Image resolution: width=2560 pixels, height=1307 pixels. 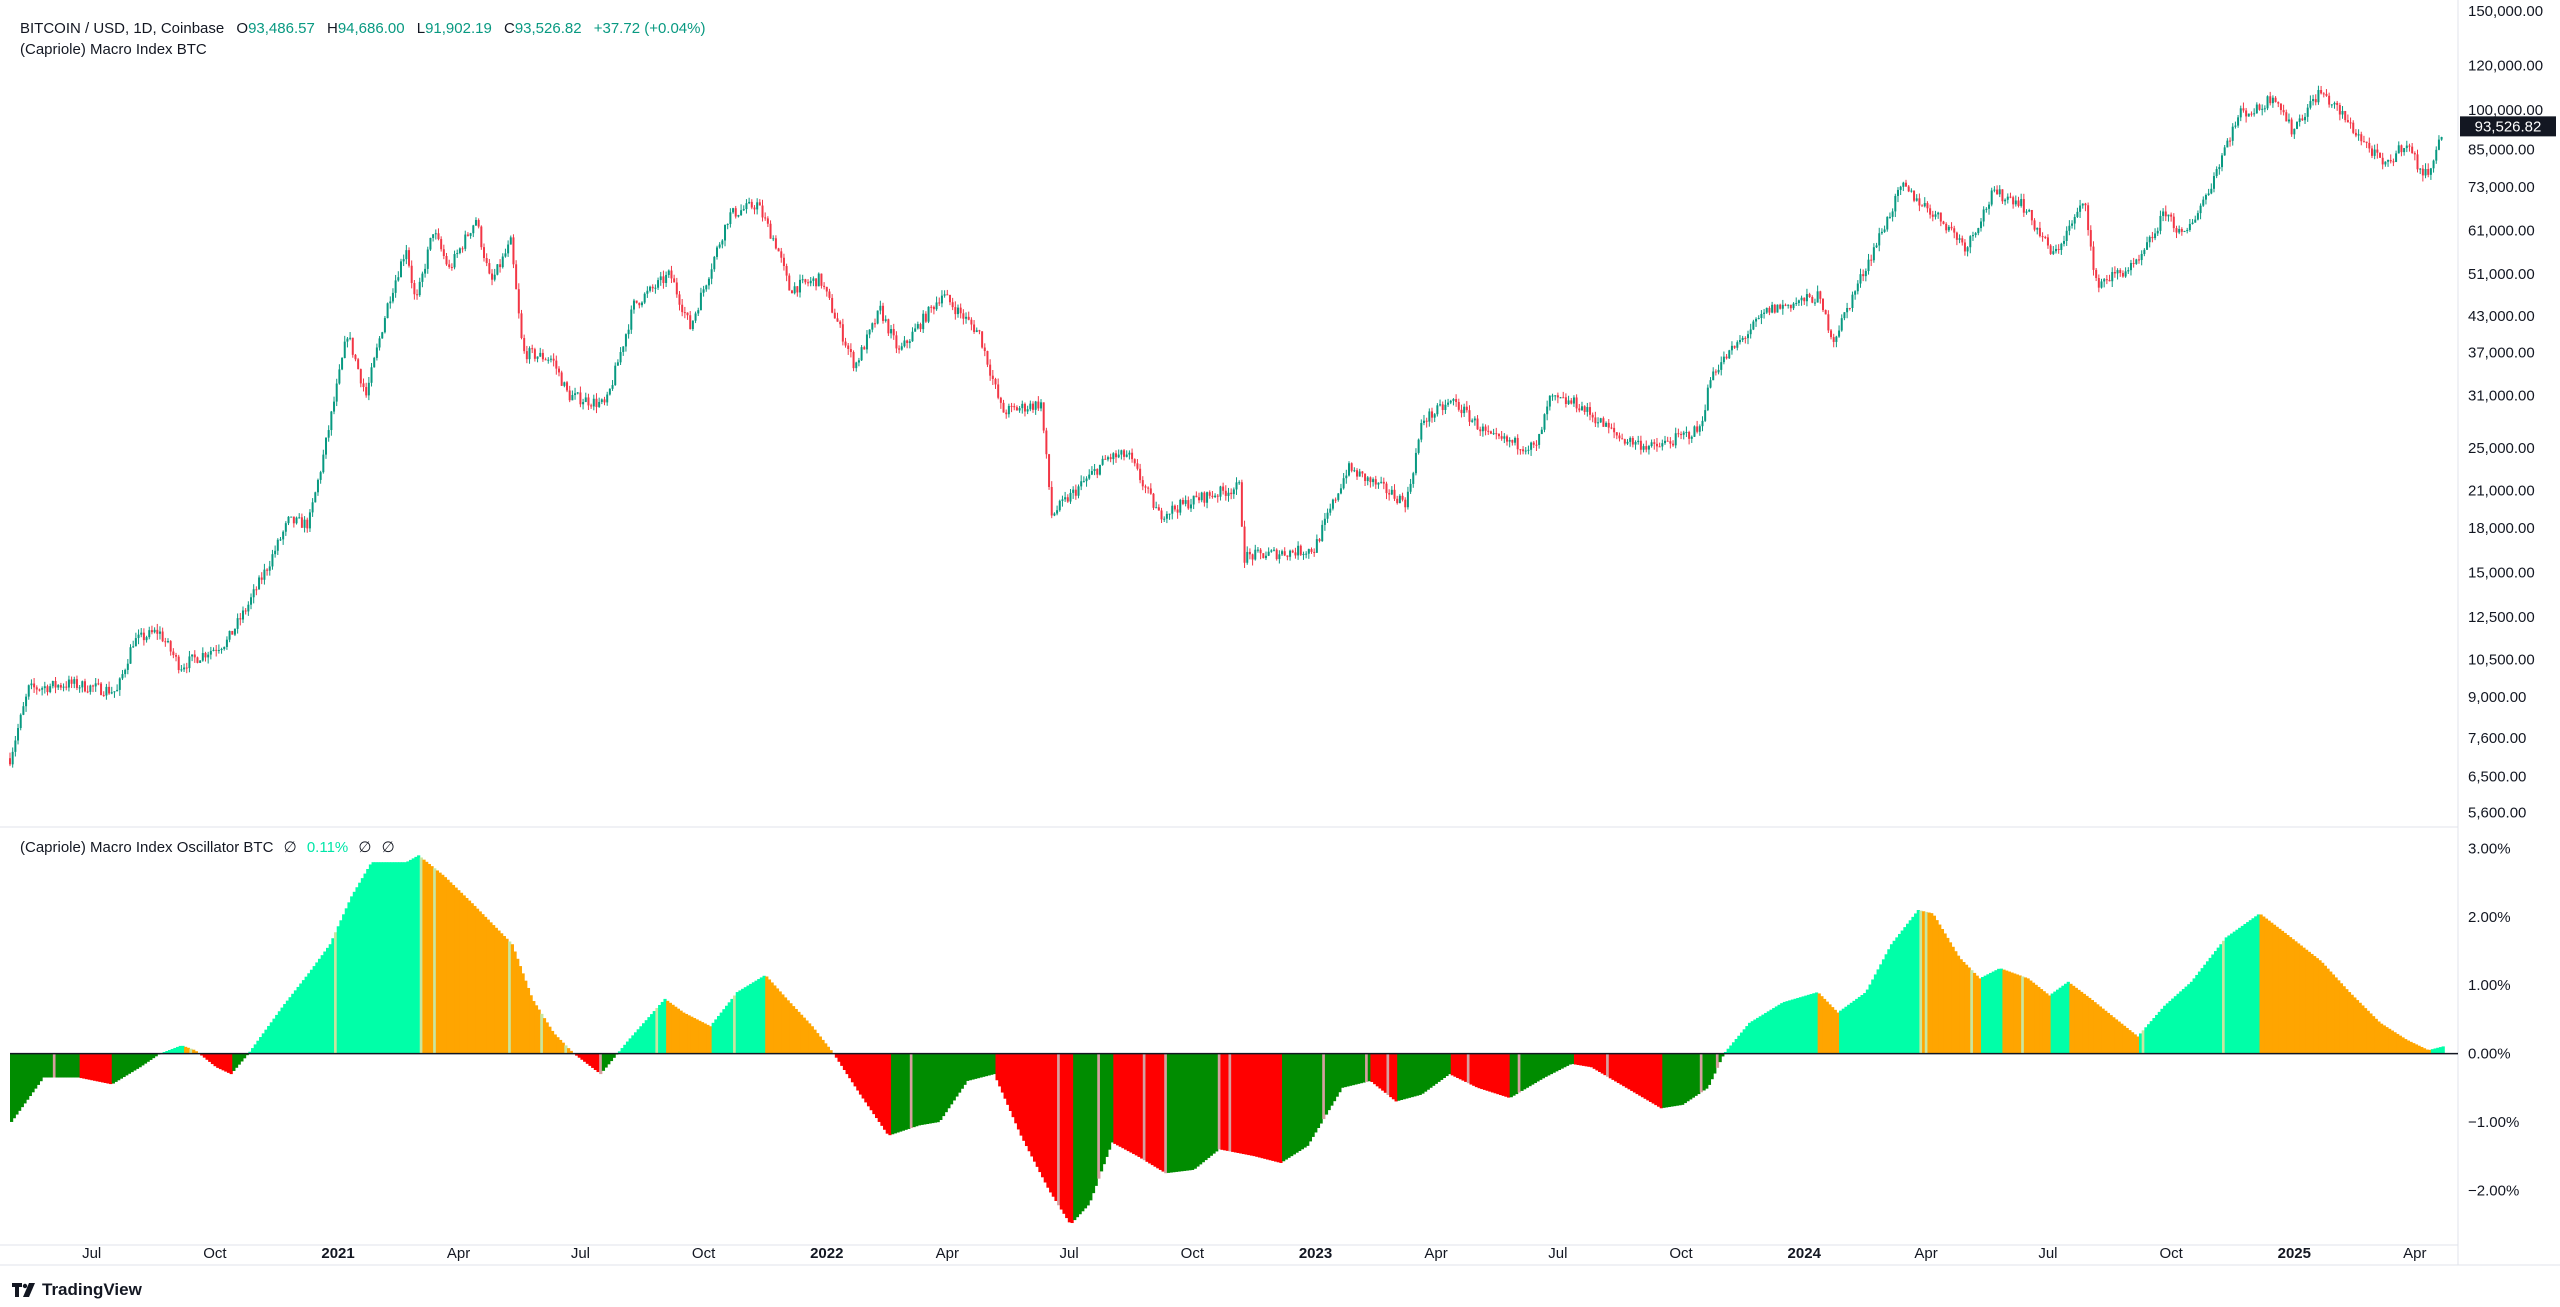 What do you see at coordinates (327, 847) in the screenshot?
I see `oscillator-value: 0.11%` at bounding box center [327, 847].